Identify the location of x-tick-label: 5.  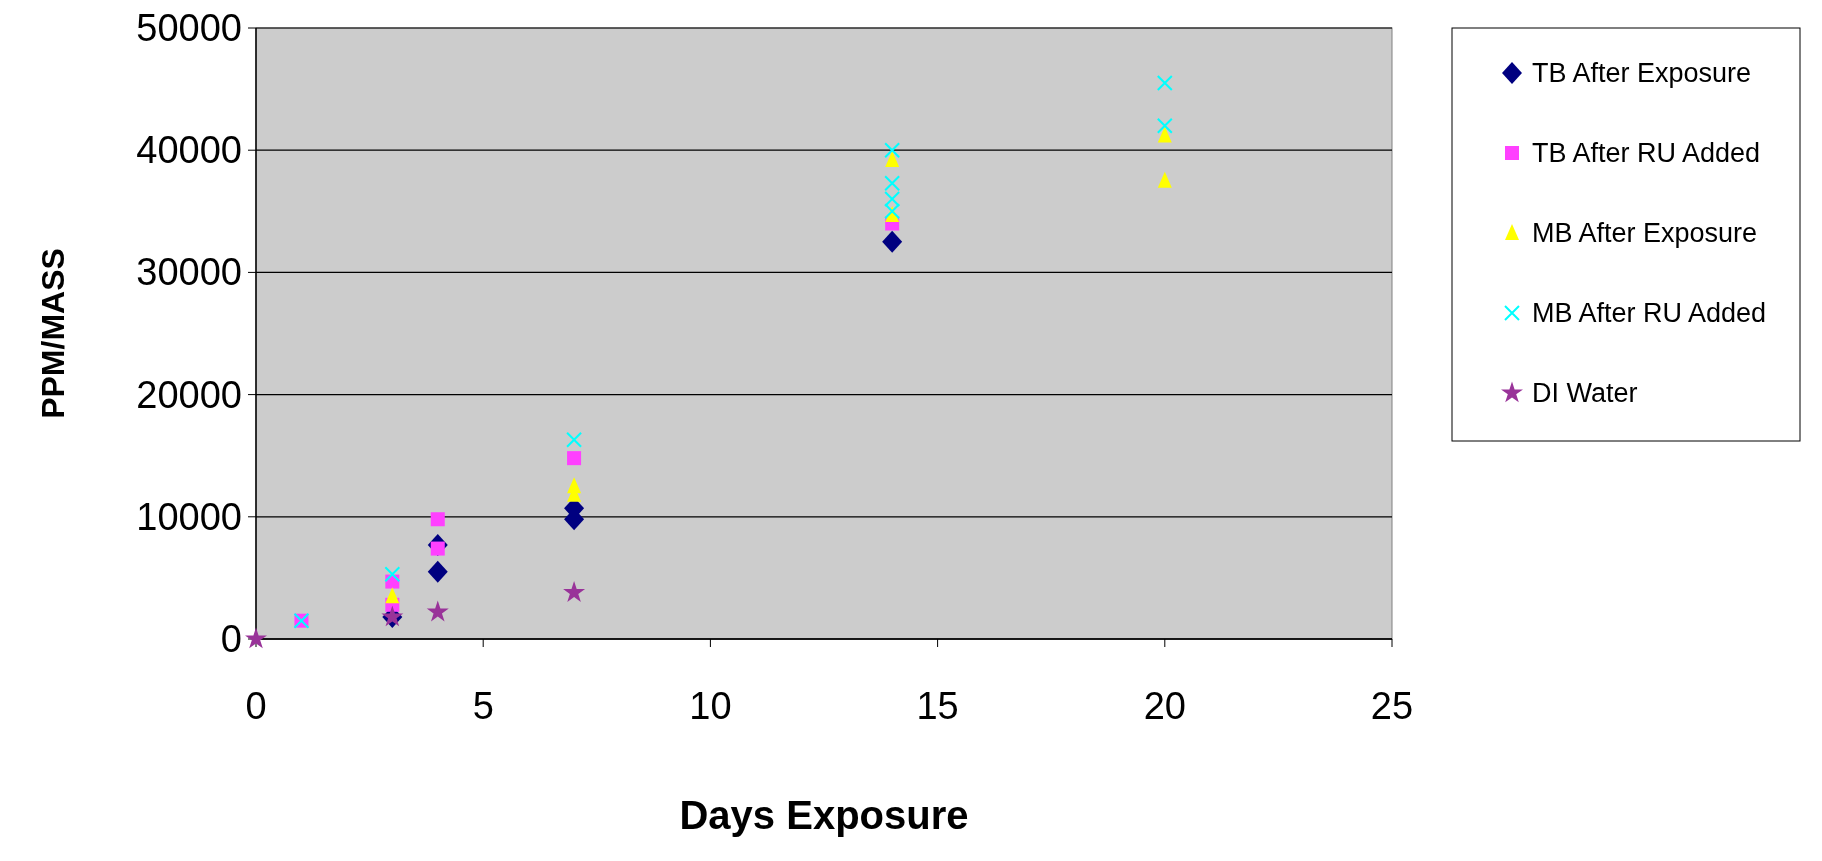
(483, 706).